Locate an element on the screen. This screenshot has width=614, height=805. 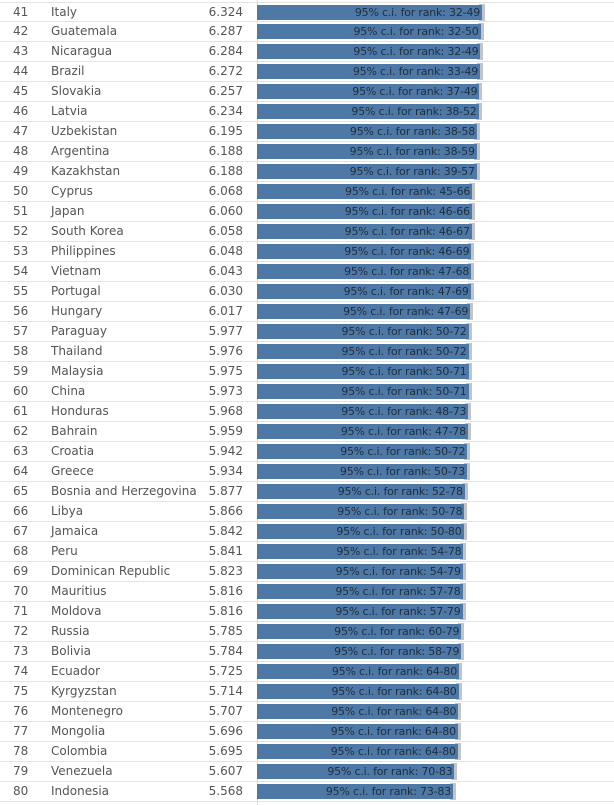
country-cell: Nicaragua is located at coordinates (82, 51).